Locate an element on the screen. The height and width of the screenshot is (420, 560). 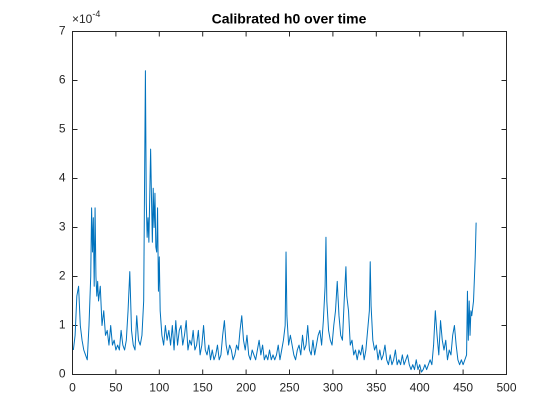
y-tick-label: 4 is located at coordinates (62, 178).